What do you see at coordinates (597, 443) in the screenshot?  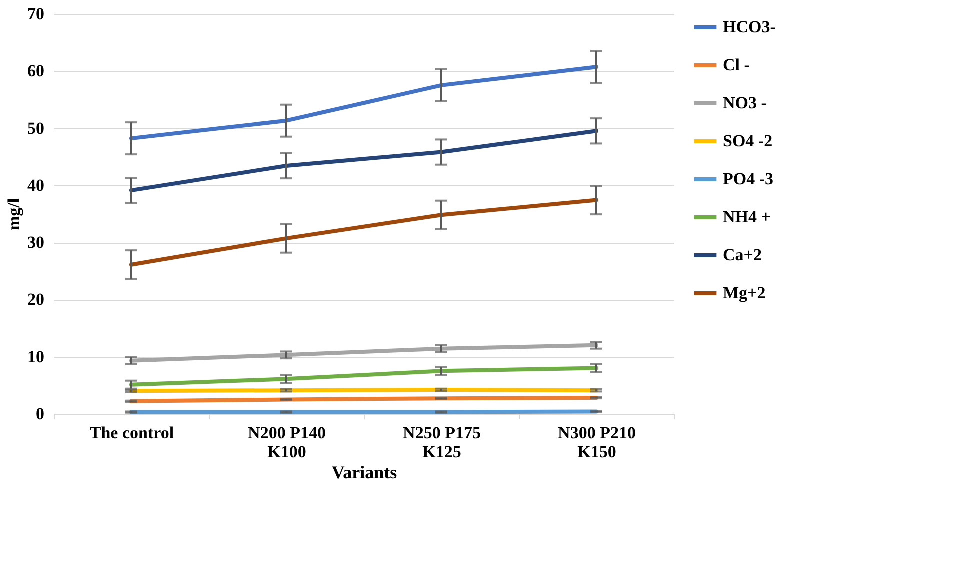 I see `x-tick-label: N300 P210 K150` at bounding box center [597, 443].